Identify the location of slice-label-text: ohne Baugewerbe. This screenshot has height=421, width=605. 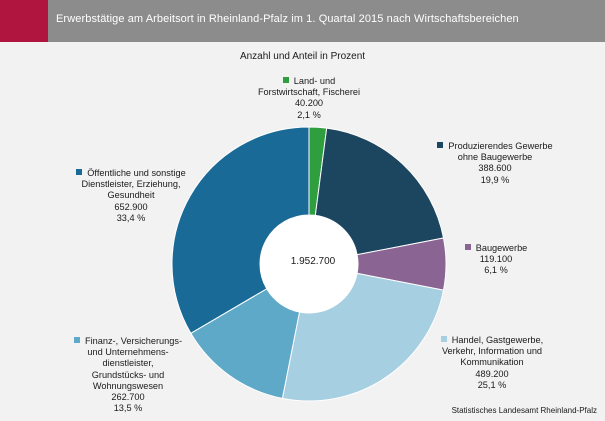
(495, 157).